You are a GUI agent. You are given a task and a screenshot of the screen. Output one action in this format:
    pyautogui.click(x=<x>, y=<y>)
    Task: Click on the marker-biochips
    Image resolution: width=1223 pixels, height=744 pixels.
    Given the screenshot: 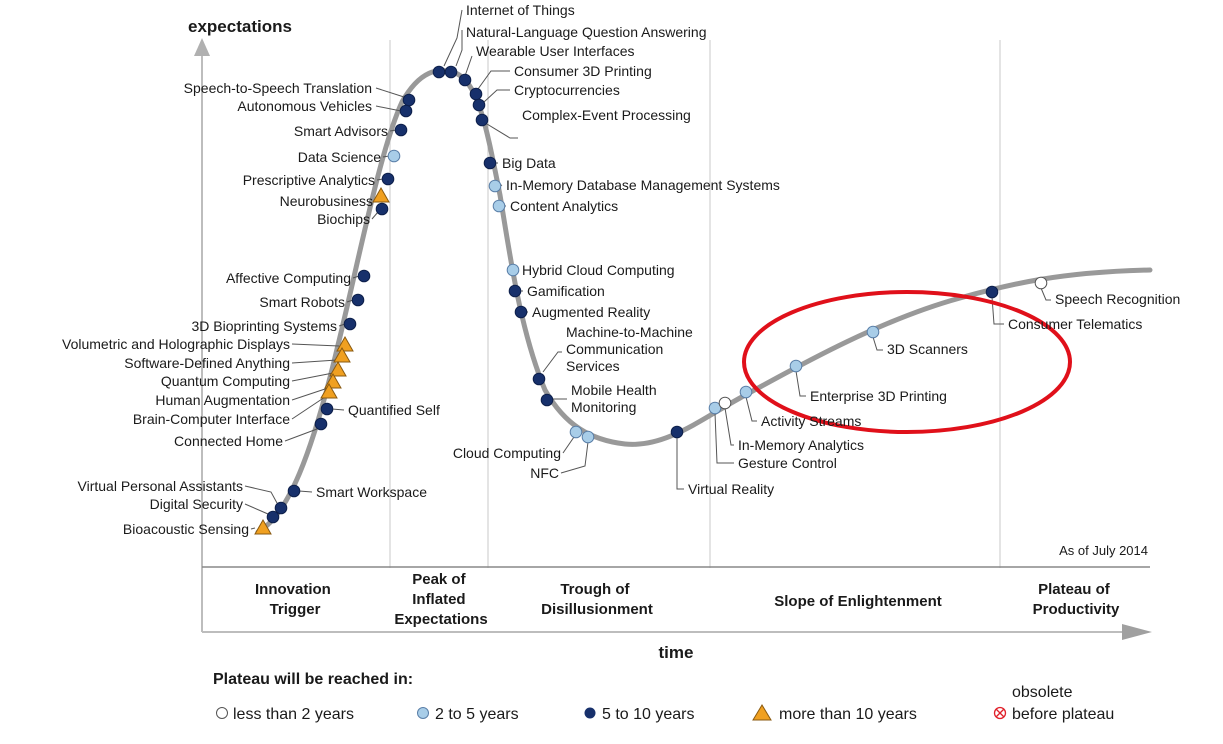 What is the action you would take?
    pyautogui.click(x=382, y=209)
    